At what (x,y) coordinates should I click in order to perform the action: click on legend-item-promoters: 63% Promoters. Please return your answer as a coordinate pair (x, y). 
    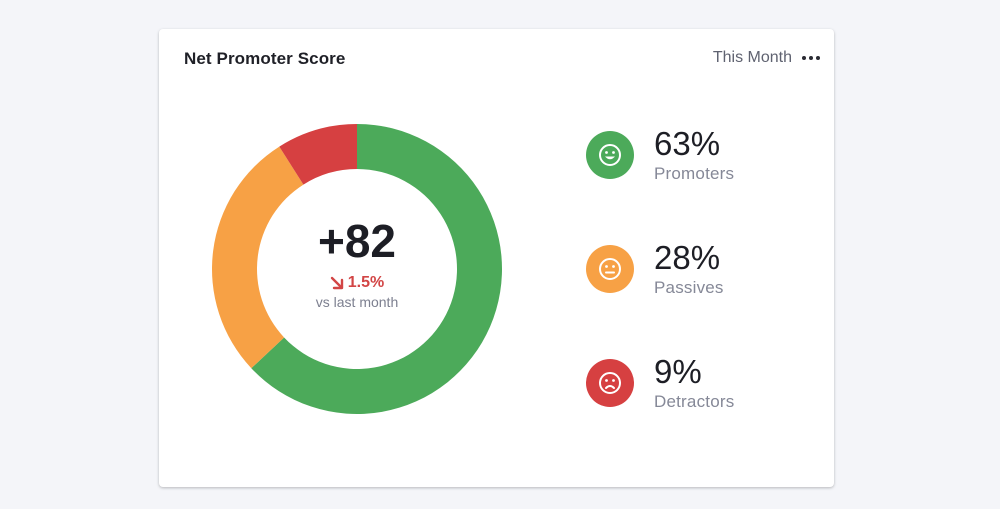
    Looking at the image, I should click on (660, 155).